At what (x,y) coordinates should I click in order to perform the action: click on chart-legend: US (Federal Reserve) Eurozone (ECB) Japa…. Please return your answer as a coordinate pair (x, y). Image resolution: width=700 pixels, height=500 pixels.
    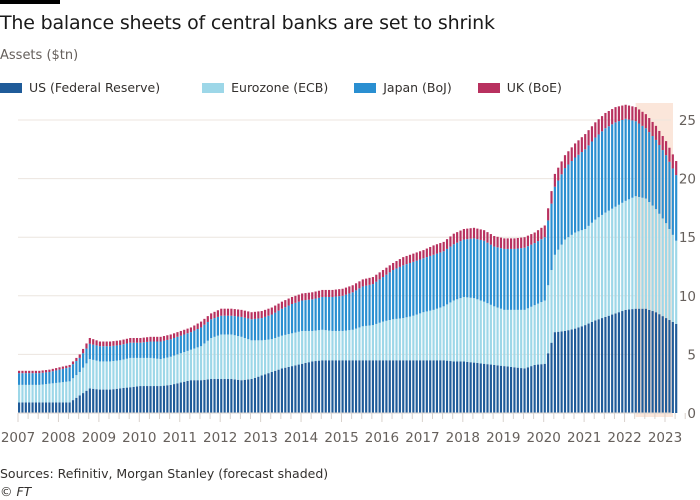
    Looking at the image, I should click on (294, 87).